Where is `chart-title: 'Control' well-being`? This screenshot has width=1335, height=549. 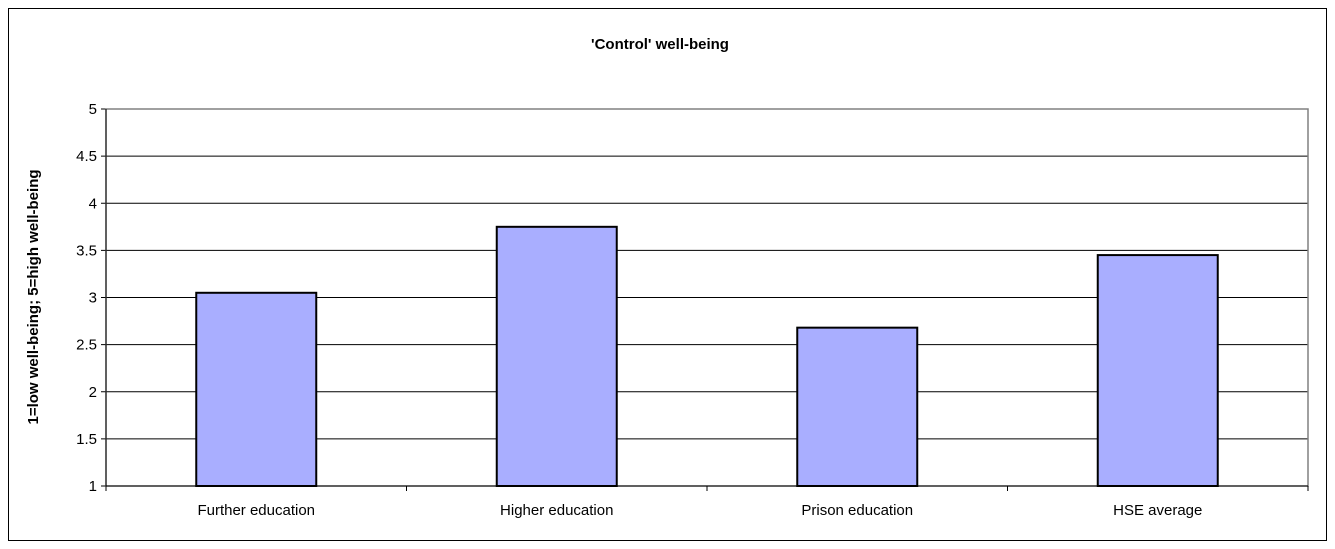
chart-title: 'Control' well-being is located at coordinates (660, 44).